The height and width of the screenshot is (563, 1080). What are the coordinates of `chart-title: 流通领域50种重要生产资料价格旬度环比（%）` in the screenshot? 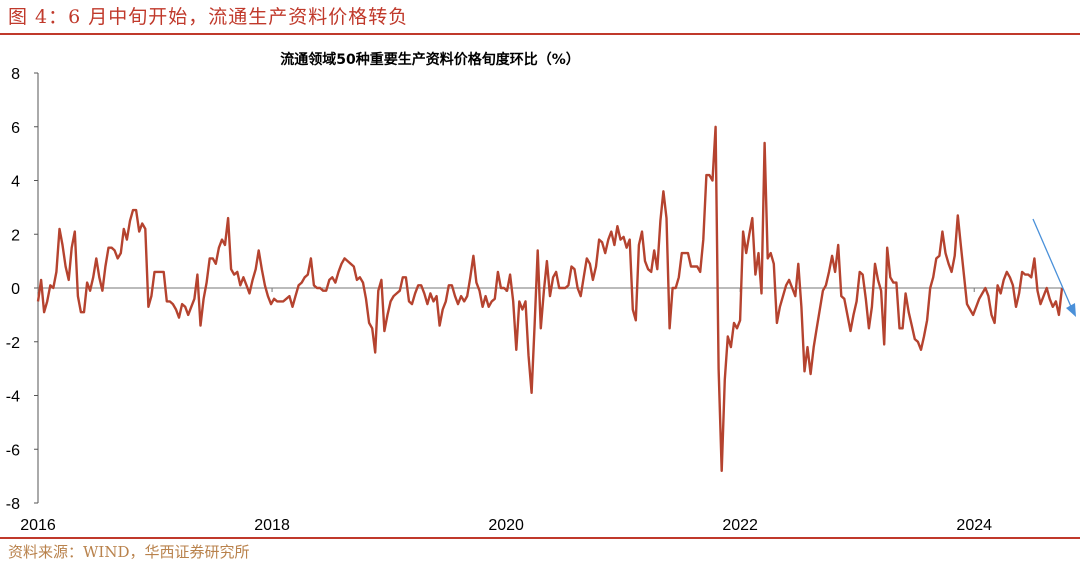 It's located at (430, 59).